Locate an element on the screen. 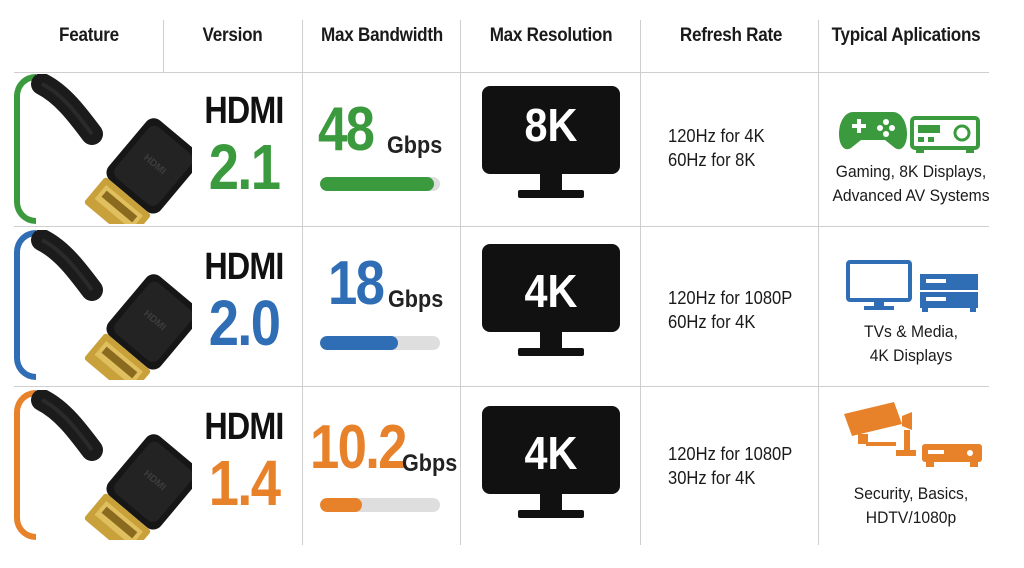  gamepad-icon is located at coordinates (873, 131).